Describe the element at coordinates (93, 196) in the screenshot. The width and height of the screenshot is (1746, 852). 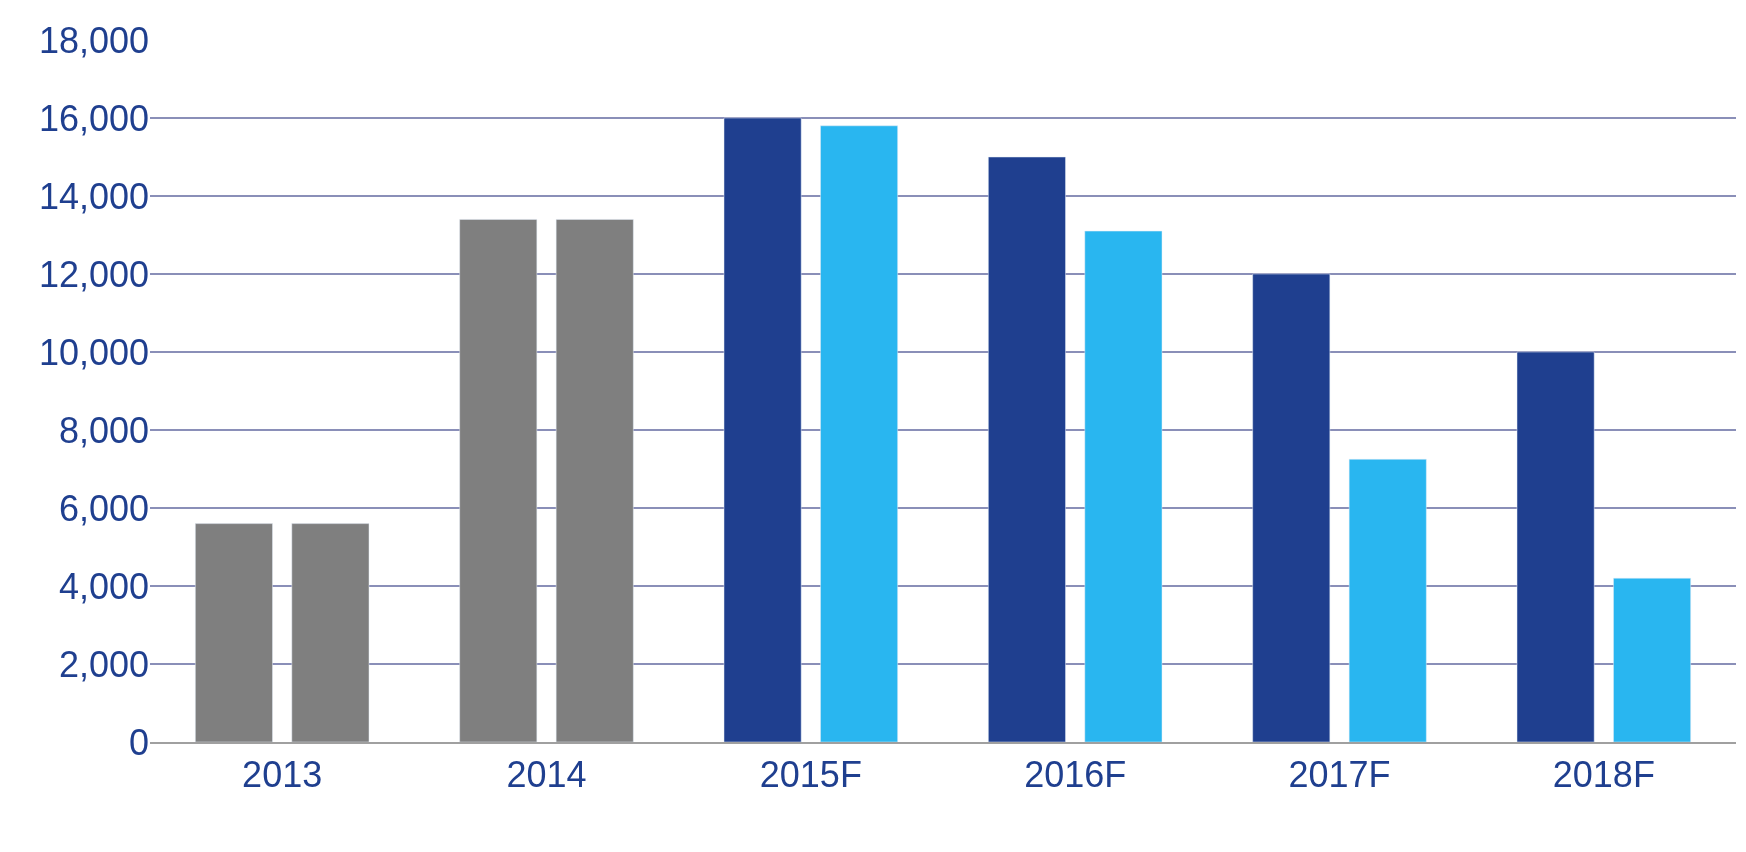
I see `y-tick-label: 14,000` at that location.